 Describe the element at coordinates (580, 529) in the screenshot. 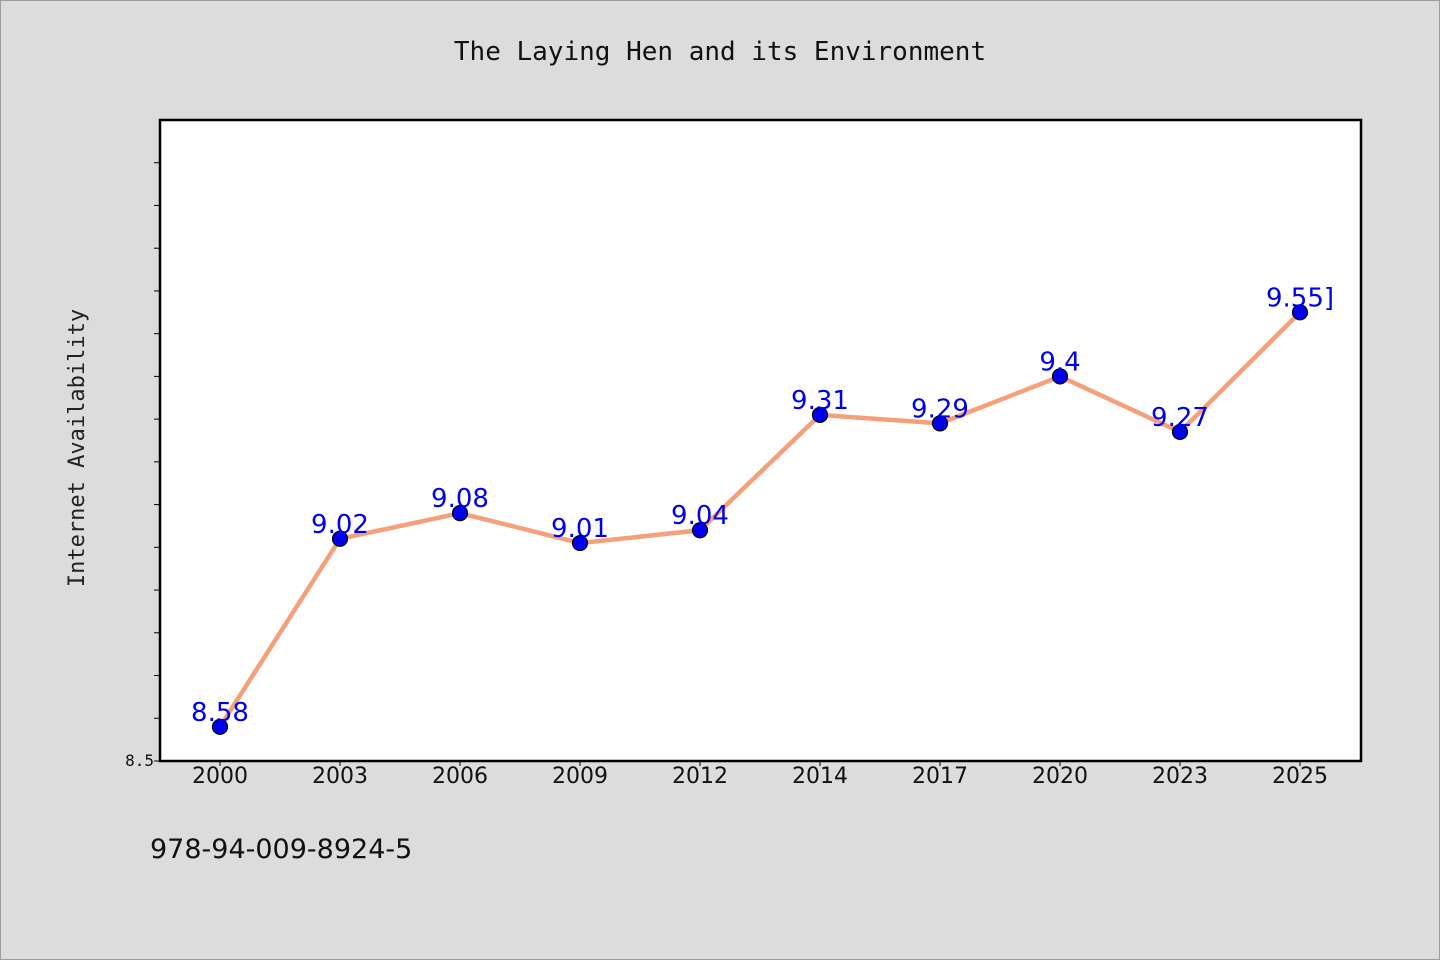

I see `data-label: 9.01` at that location.